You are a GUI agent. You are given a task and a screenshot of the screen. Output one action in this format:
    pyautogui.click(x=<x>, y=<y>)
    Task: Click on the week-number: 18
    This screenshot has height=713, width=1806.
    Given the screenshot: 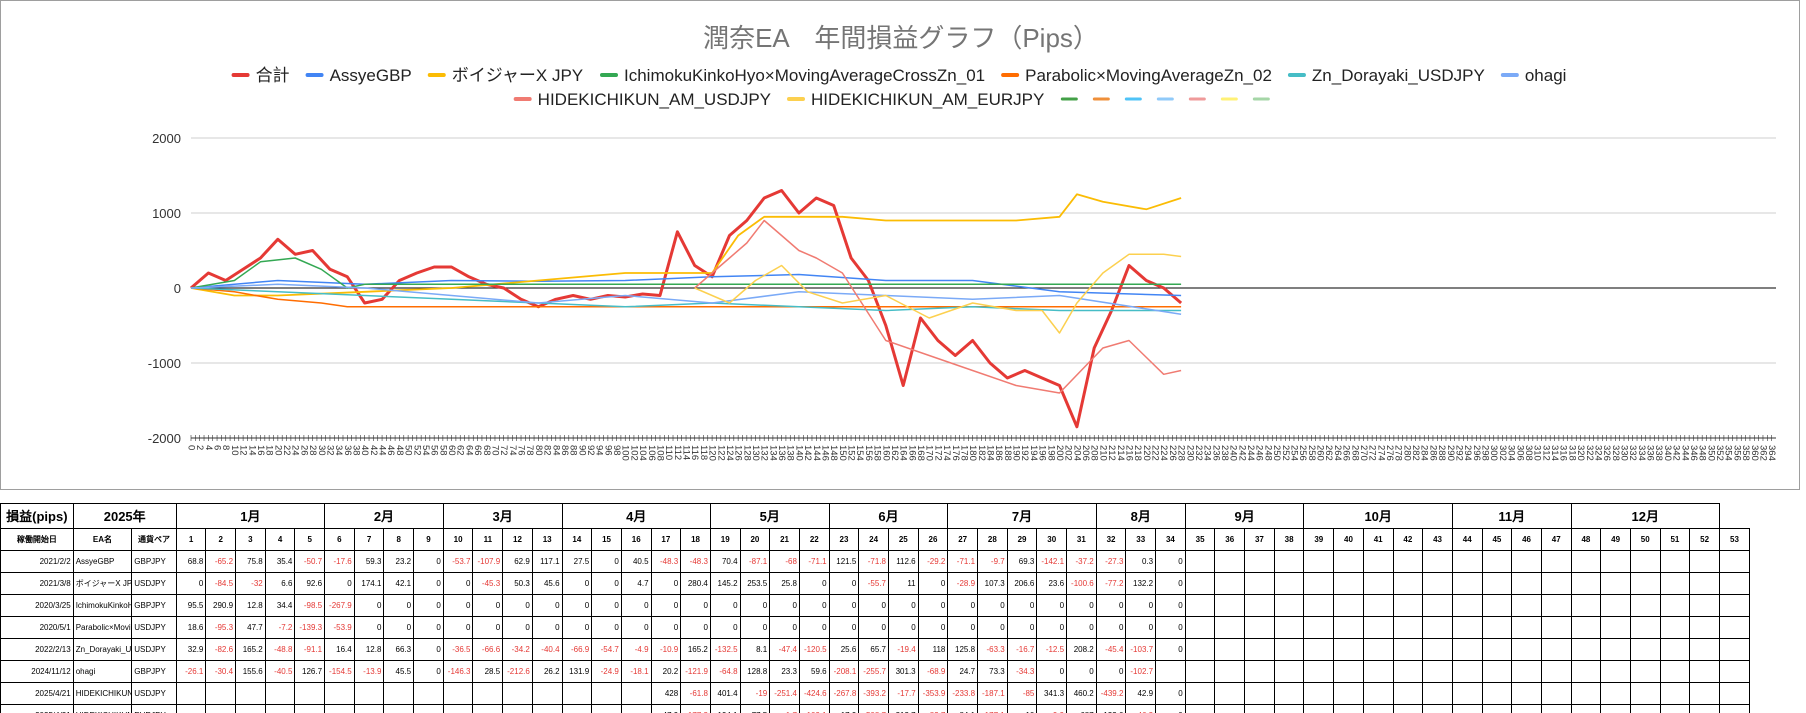 What is the action you would take?
    pyautogui.click(x=695, y=539)
    